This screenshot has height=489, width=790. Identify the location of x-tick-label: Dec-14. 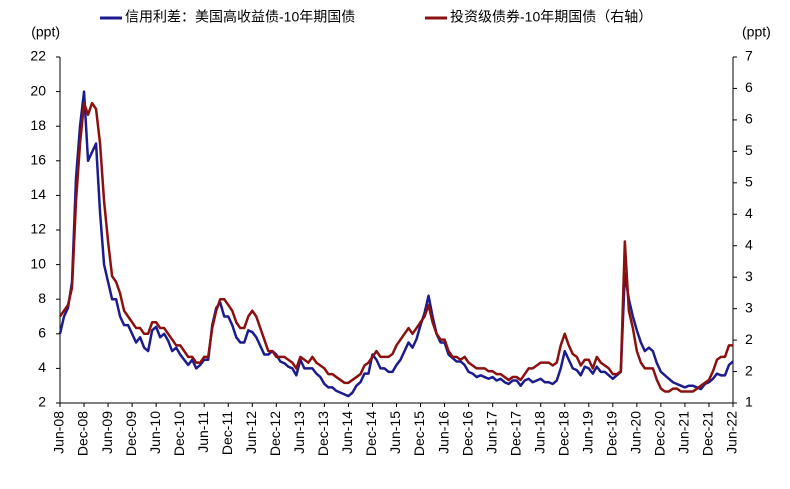
(371, 433).